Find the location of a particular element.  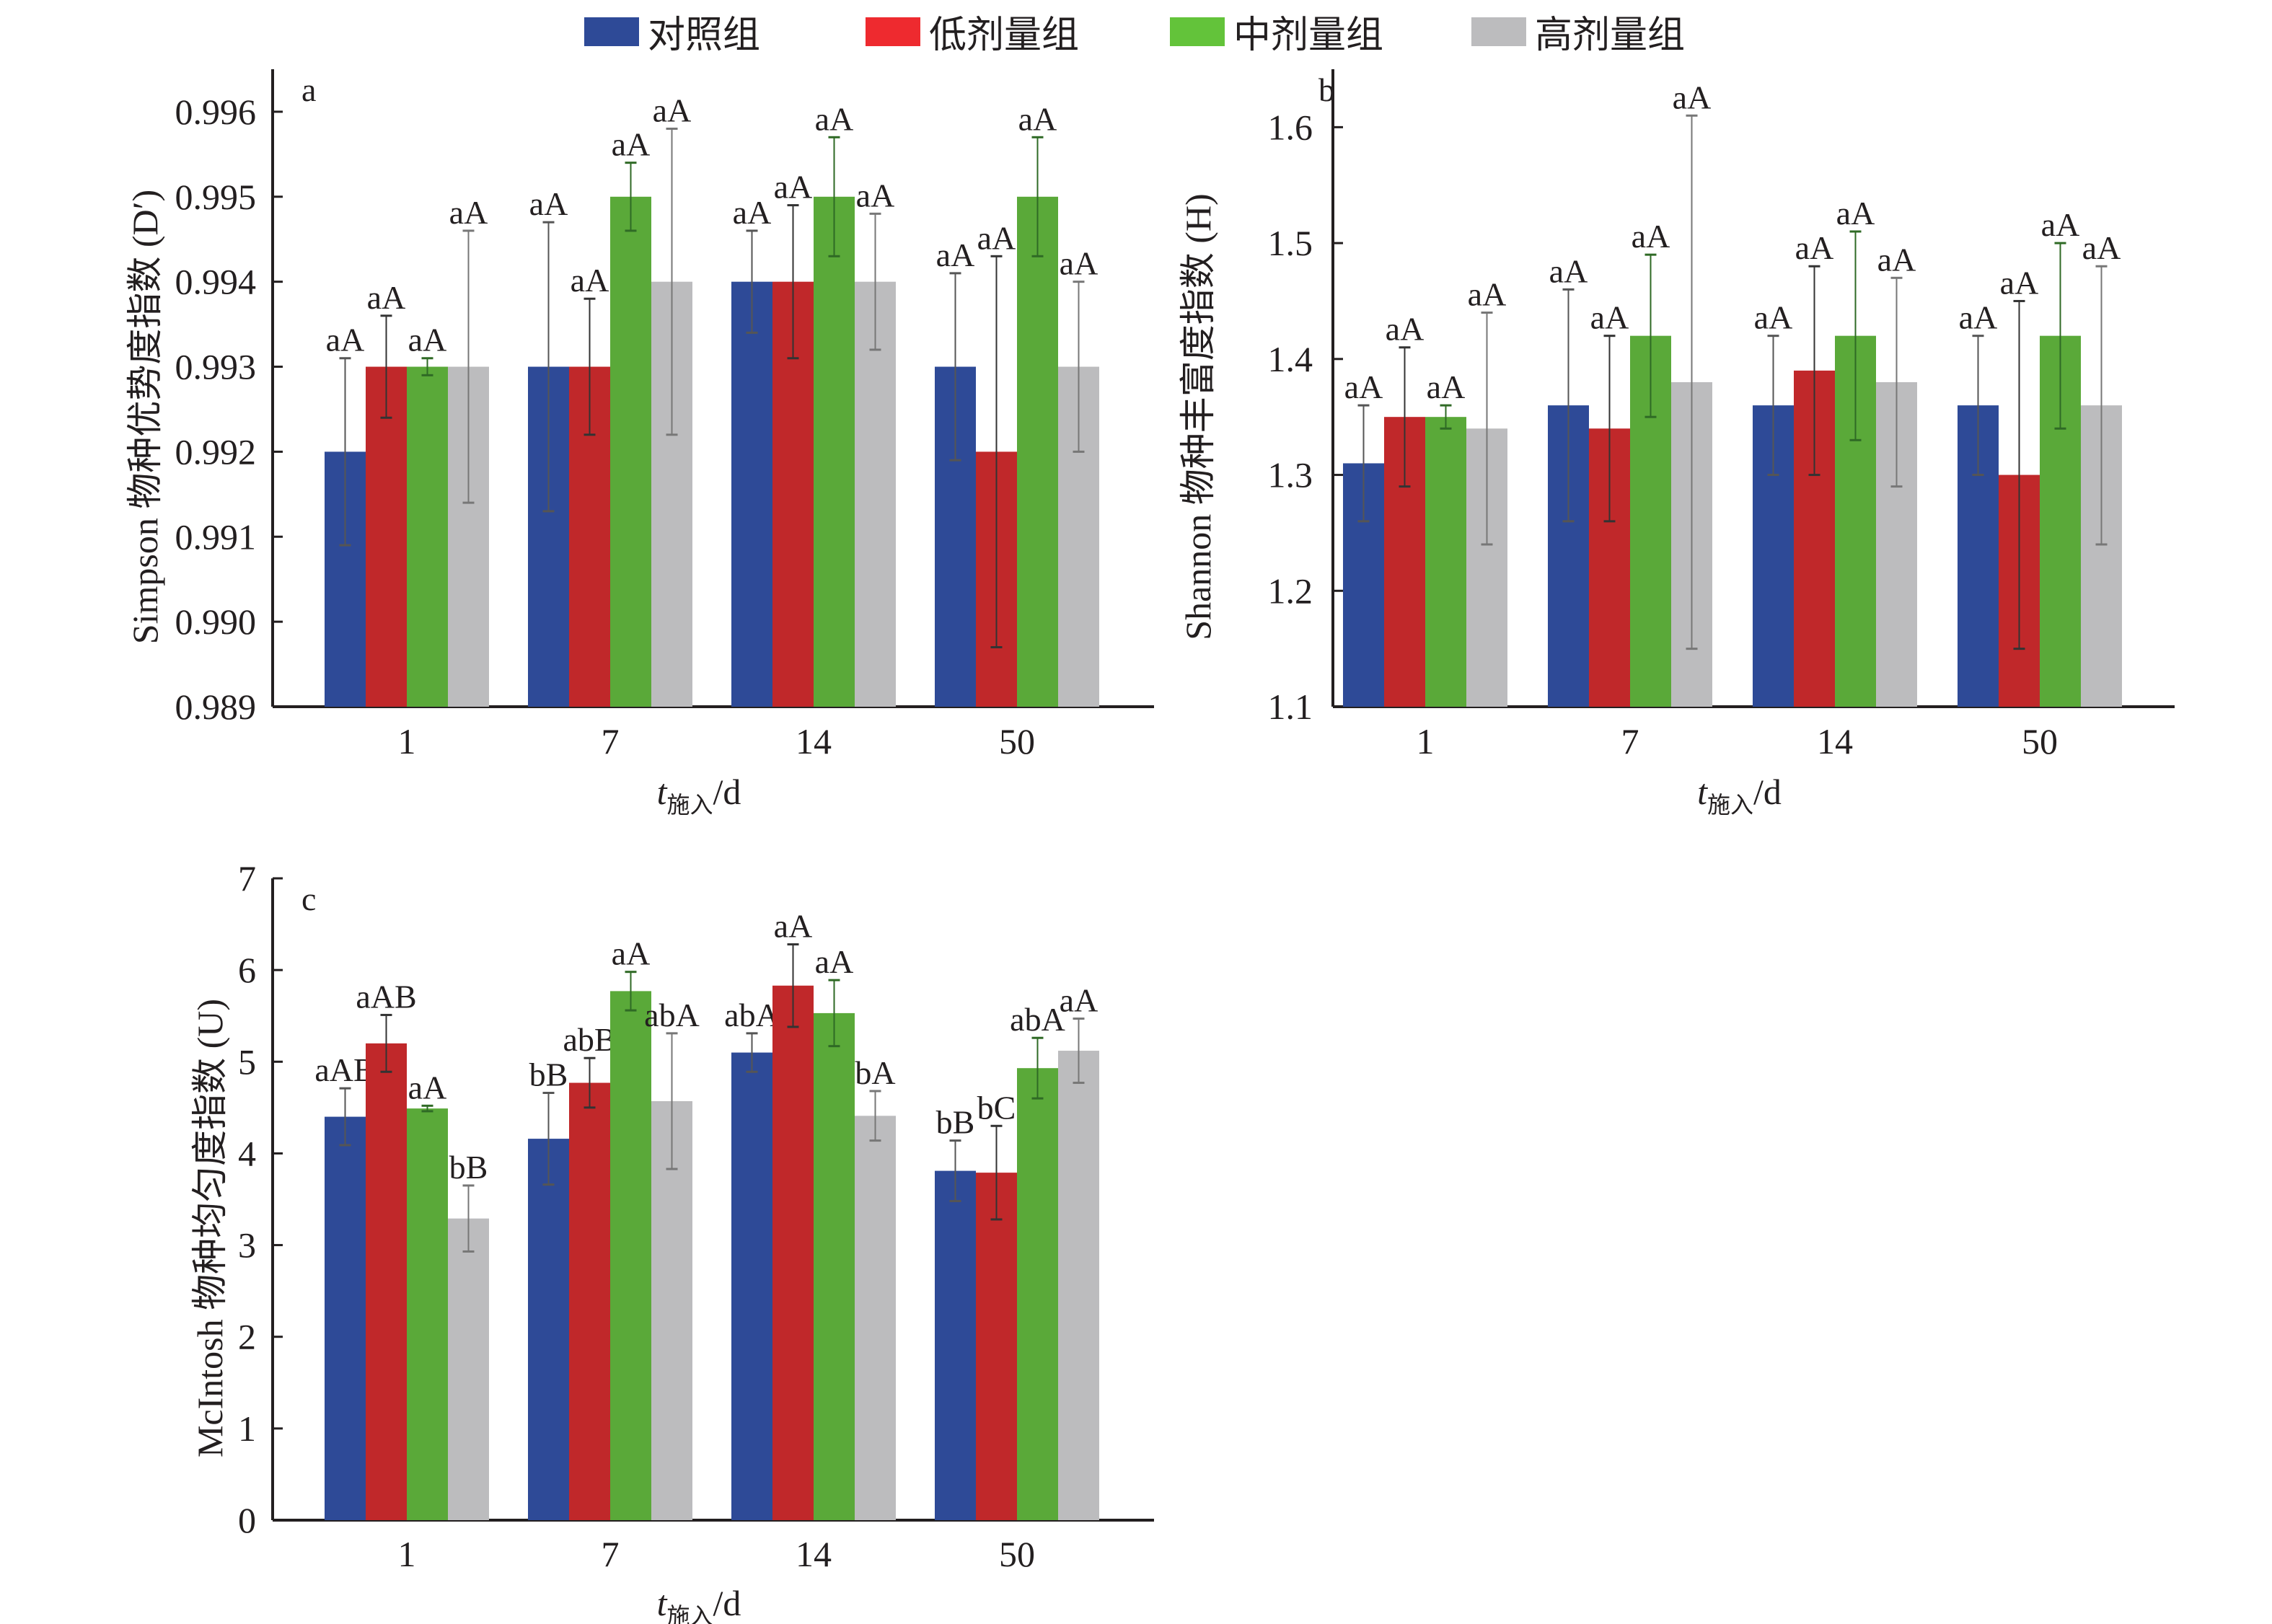

panel-a-y-tick-label: 0.990 is located at coordinates (216, 621).